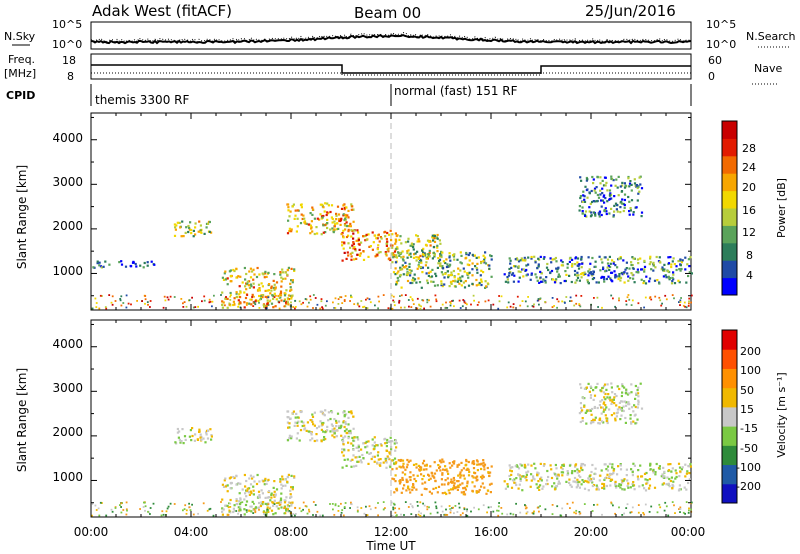 The height and width of the screenshot is (554, 800). I want to click on date-title: 25/Jun/2016, so click(630, 11).